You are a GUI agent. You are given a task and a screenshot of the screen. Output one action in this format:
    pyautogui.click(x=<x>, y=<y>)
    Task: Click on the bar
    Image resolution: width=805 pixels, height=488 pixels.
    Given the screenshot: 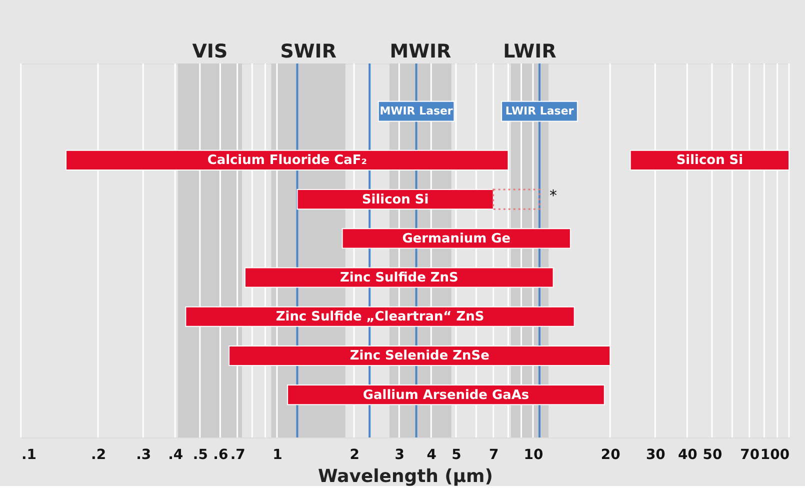 What is the action you would take?
    pyautogui.click(x=516, y=199)
    